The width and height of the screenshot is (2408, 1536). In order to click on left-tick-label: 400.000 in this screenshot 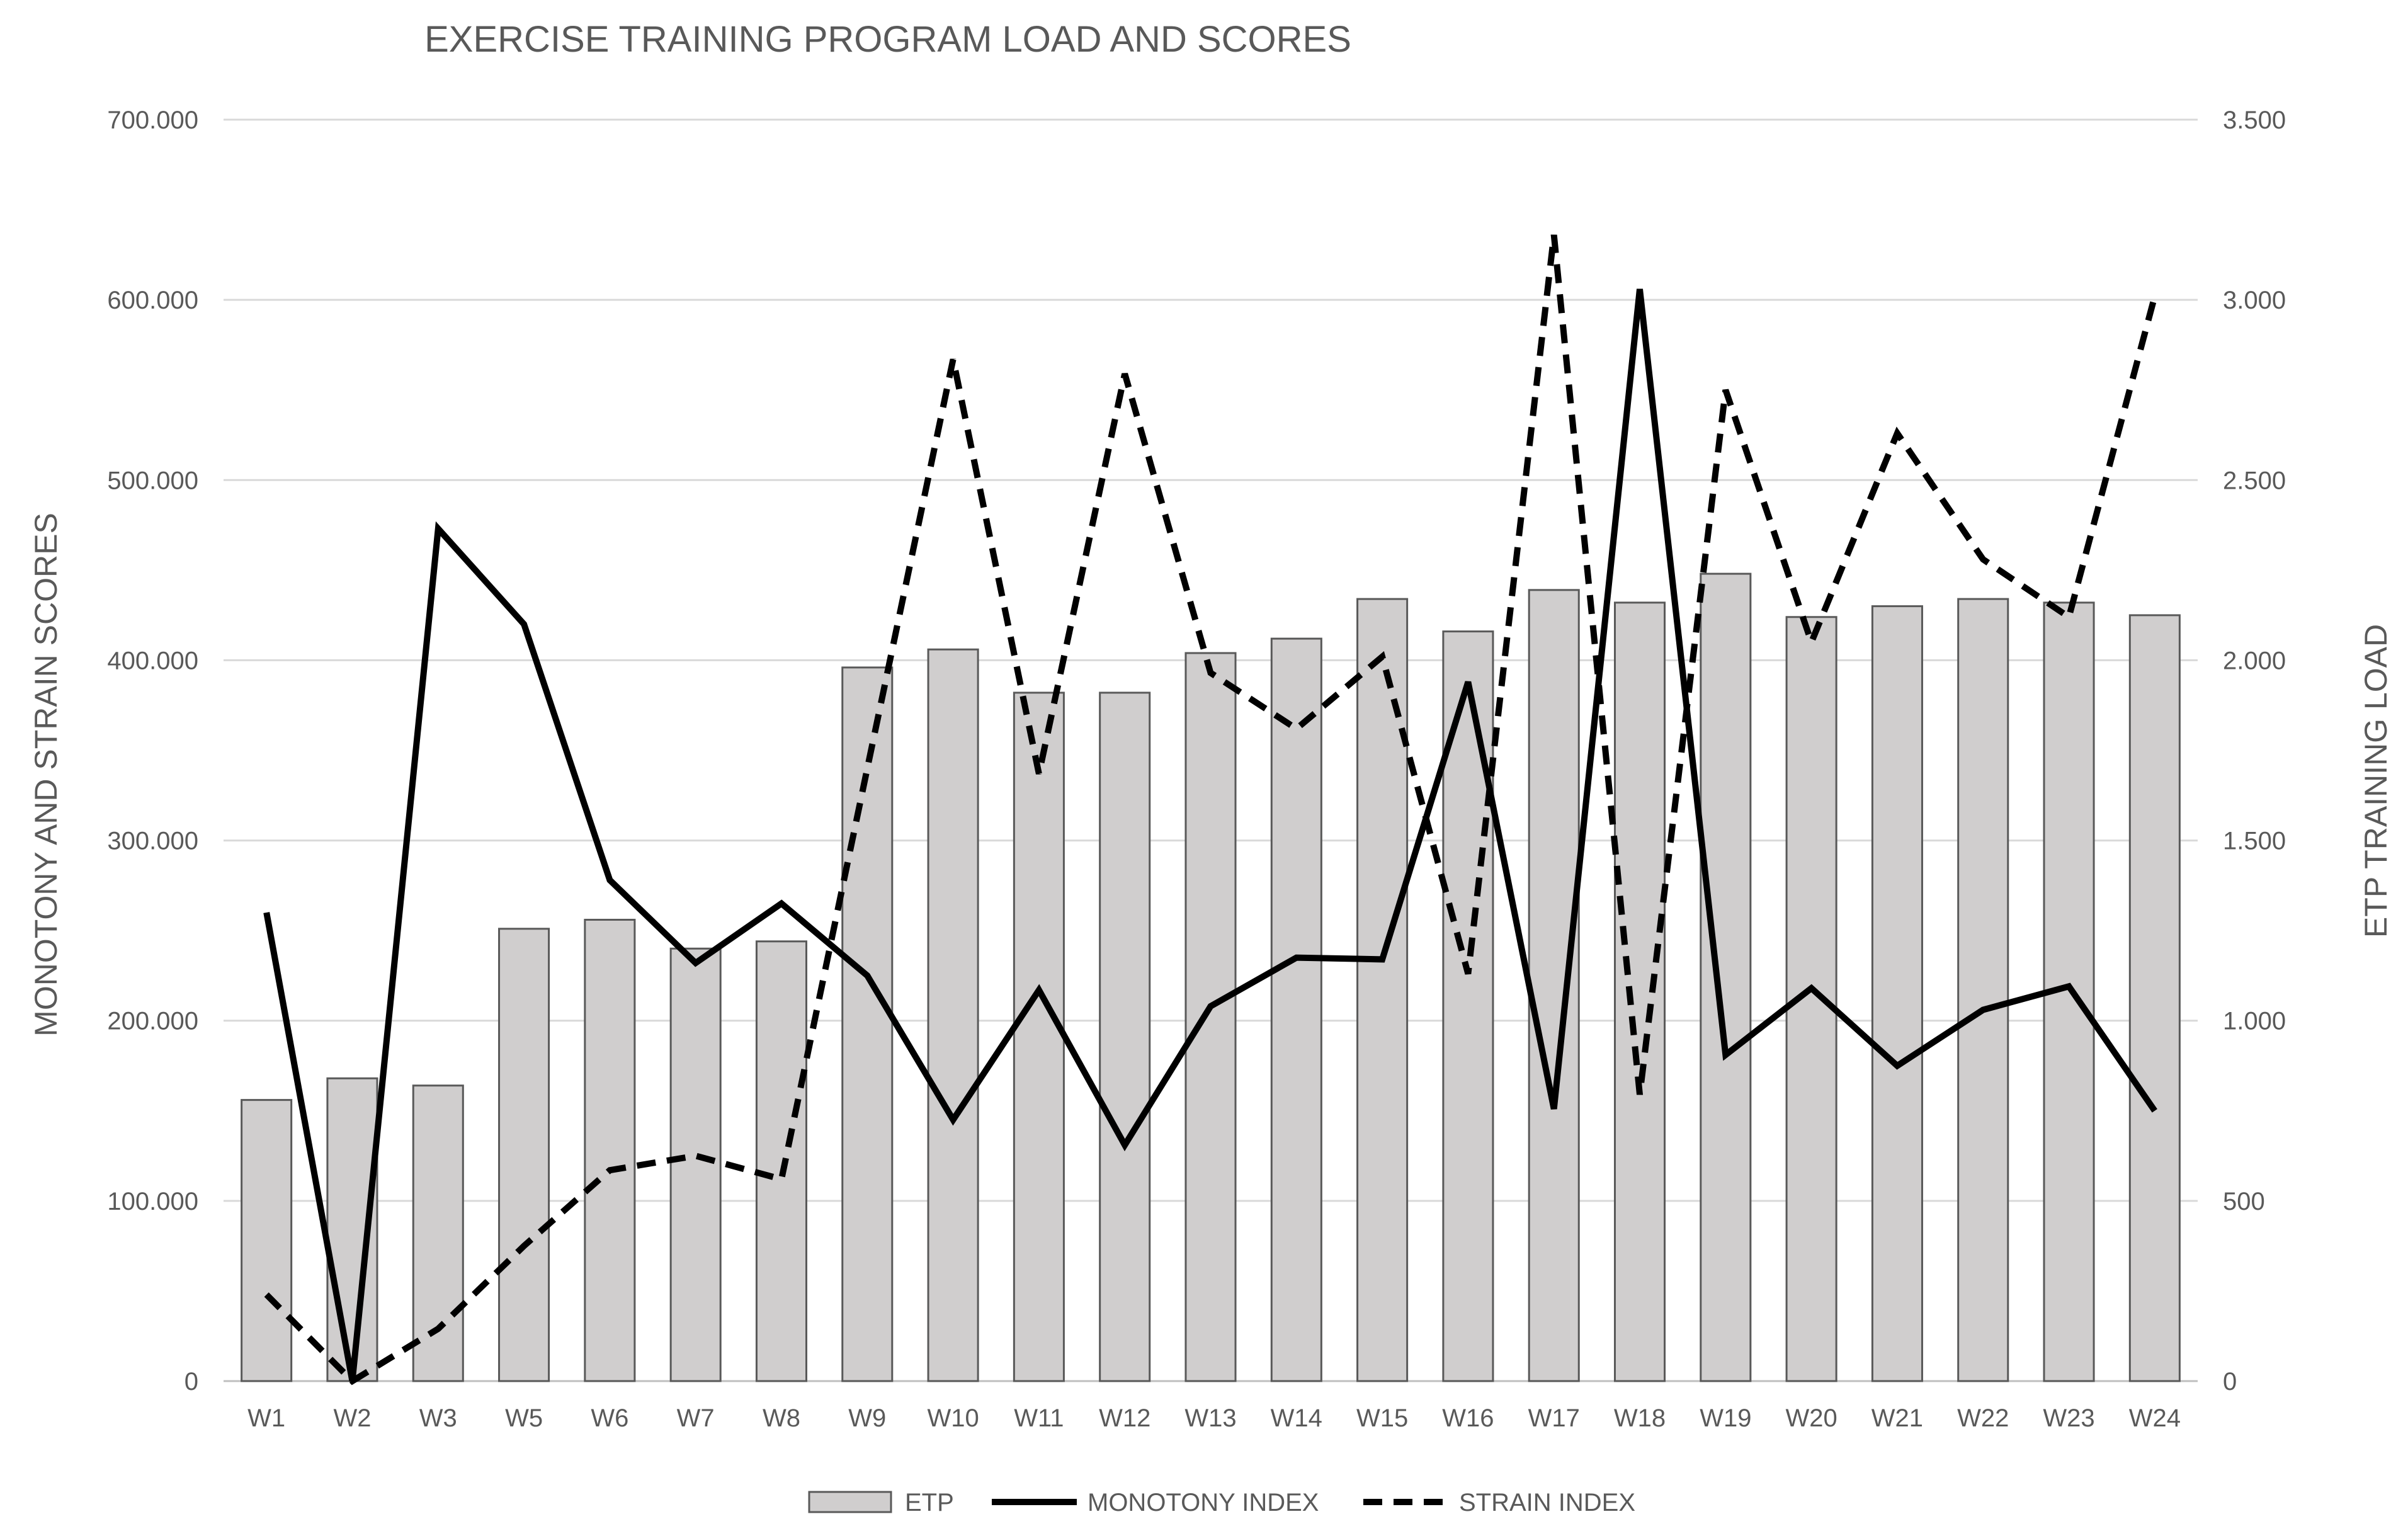, I will do `click(152, 660)`.